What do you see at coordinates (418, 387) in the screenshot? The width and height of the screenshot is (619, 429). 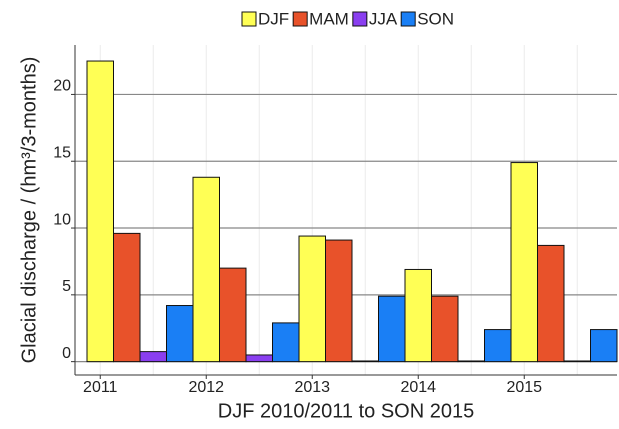 I see `x-tick-label: 2014` at bounding box center [418, 387].